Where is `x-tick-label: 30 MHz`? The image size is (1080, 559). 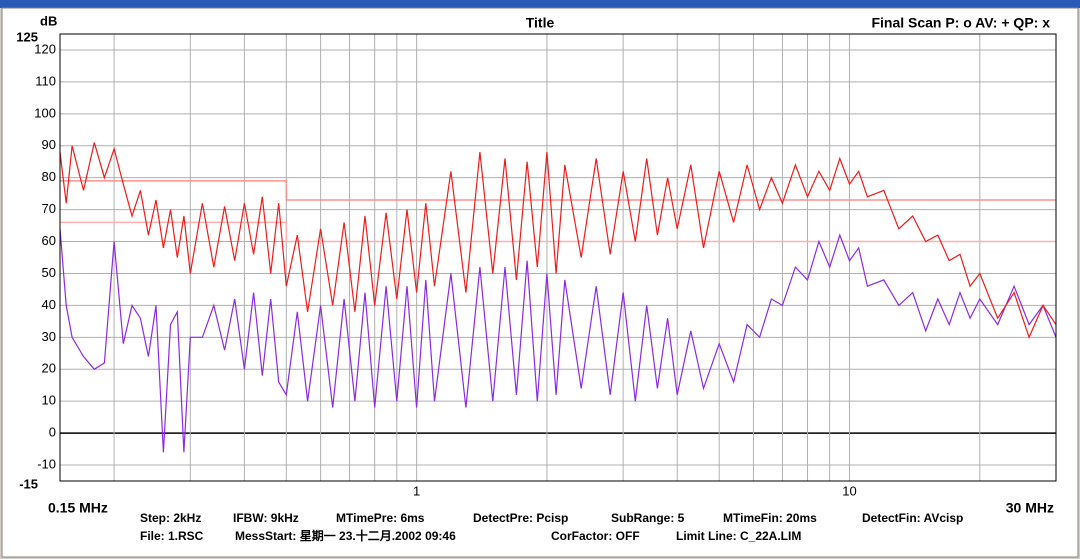 x-tick-label: 30 MHz is located at coordinates (1030, 508).